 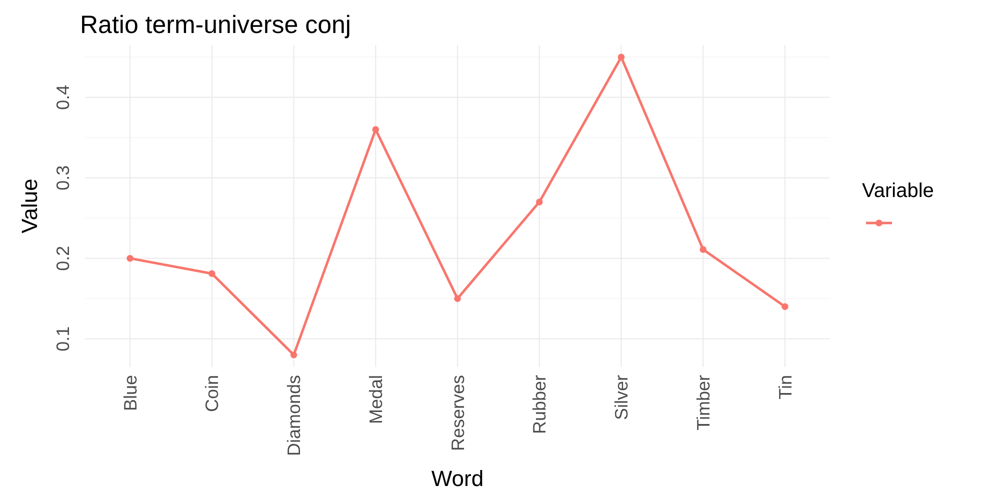 I want to click on chart-title: Ratio term-universe conj, so click(x=215, y=25).